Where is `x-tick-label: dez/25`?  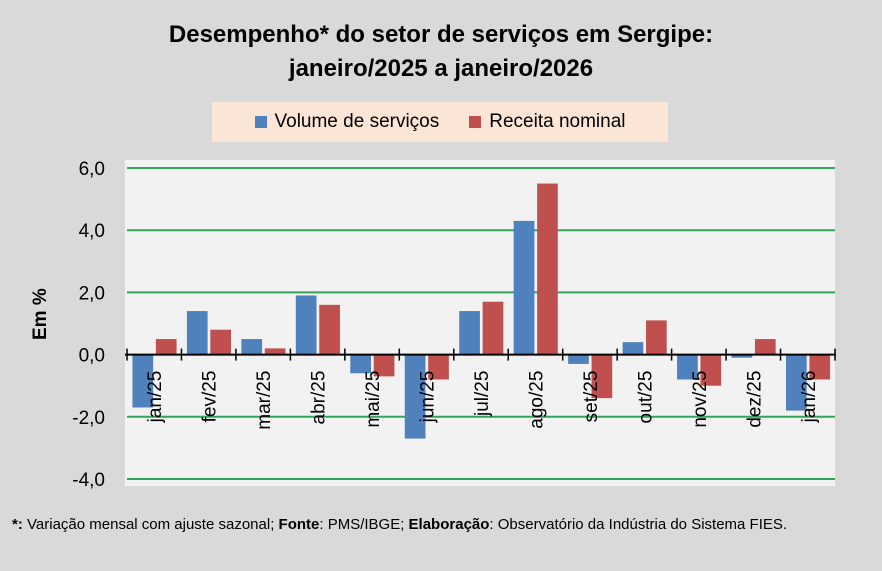
x-tick-label: dez/25 is located at coordinates (754, 399).